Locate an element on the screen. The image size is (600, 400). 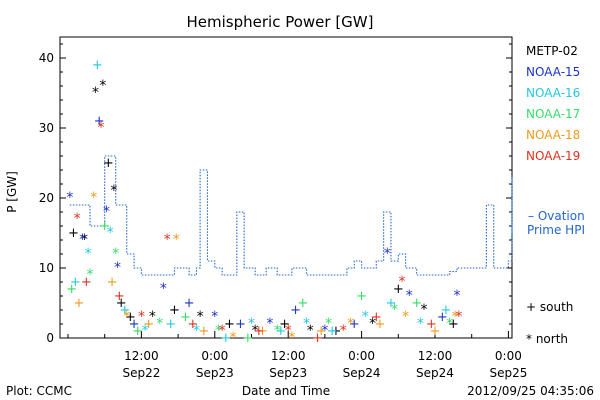
x-tick-time: 12:00 is located at coordinates (141, 356).